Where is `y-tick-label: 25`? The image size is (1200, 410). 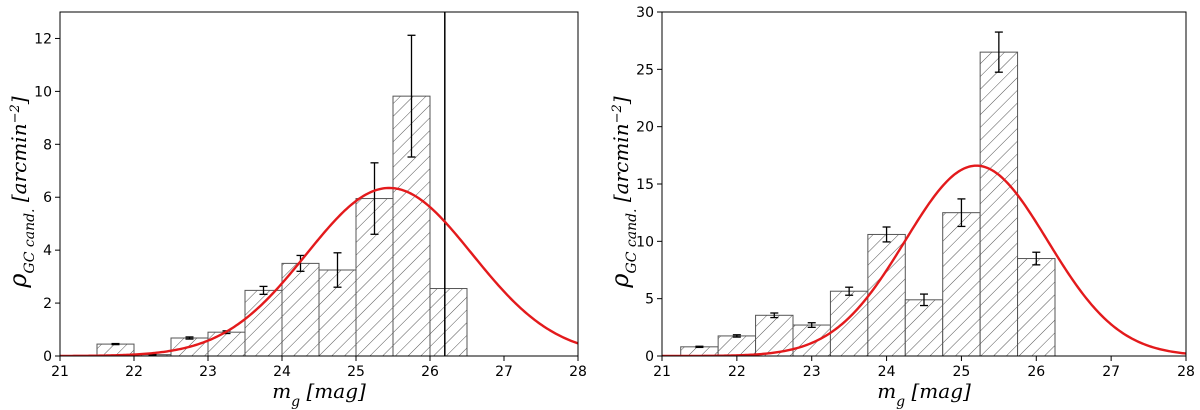 y-tick-label: 25 is located at coordinates (645, 70).